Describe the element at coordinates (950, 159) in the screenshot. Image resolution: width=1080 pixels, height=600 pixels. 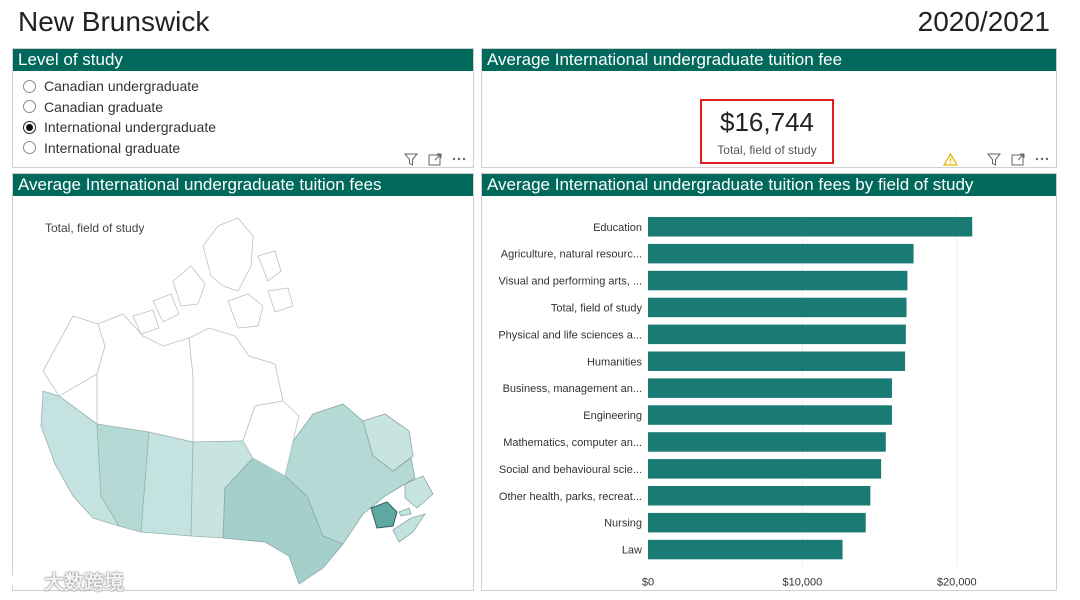
I see `warning-icon` at that location.